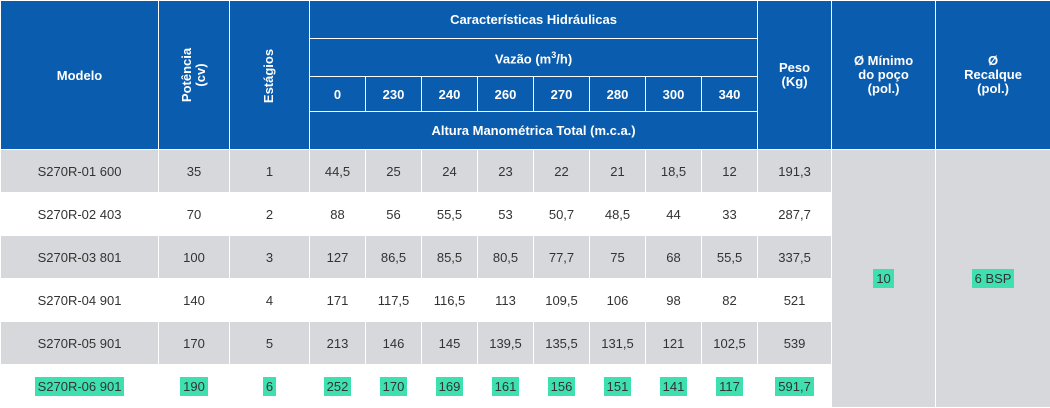 Image resolution: width=1050 pixels, height=408 pixels. I want to click on cell-peso: 521, so click(795, 300).